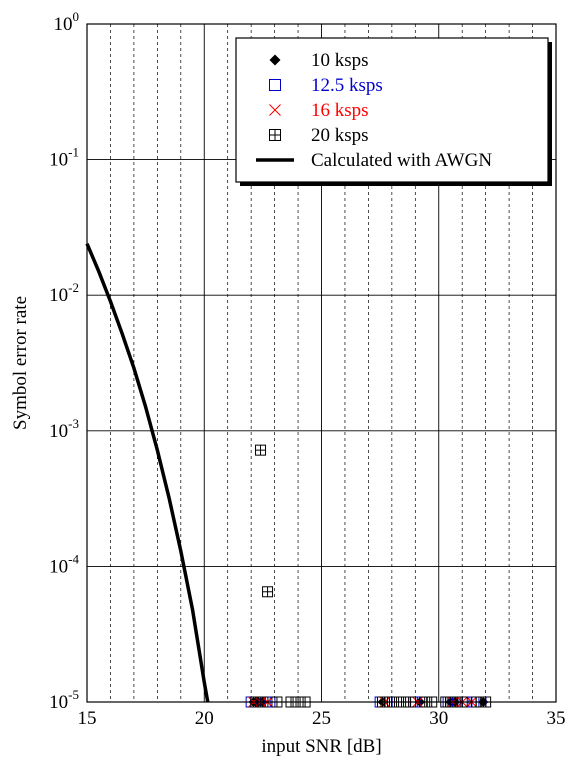 This screenshot has height=767, width=569. I want to click on awgn-curve-layer, so click(147, 472).